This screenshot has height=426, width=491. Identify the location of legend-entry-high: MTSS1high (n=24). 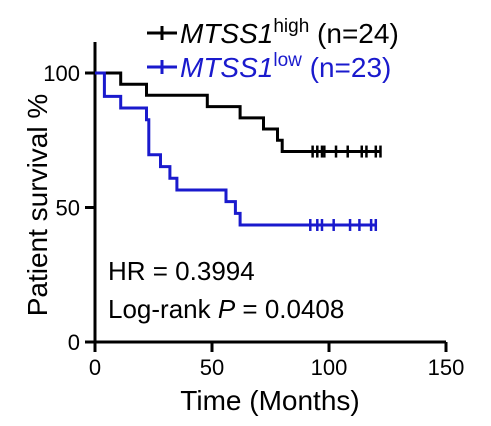
(273, 32).